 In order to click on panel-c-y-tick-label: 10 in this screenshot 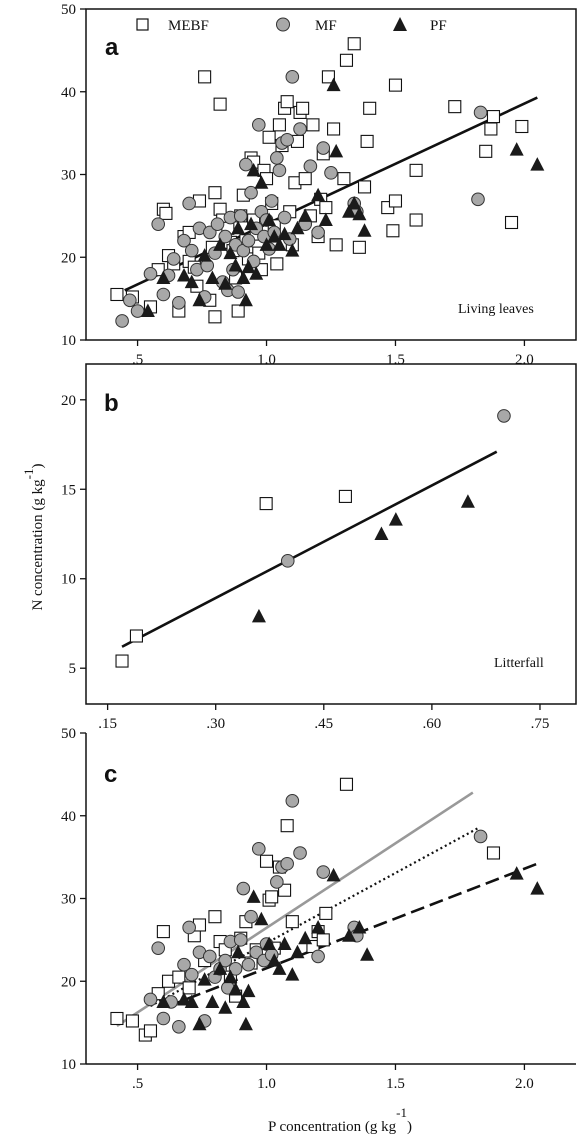, I will do `click(68, 1065)`.